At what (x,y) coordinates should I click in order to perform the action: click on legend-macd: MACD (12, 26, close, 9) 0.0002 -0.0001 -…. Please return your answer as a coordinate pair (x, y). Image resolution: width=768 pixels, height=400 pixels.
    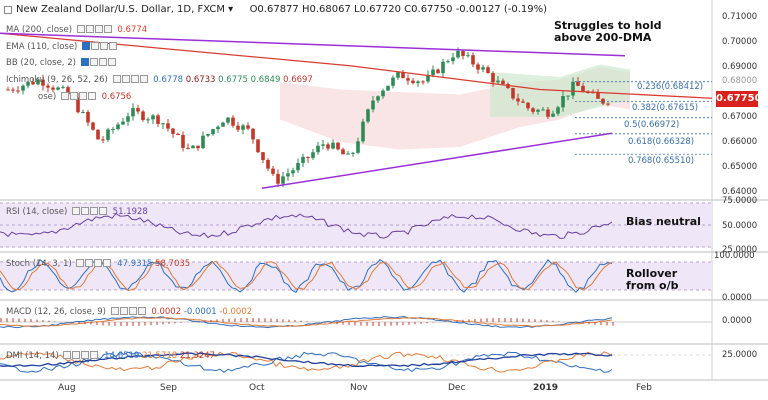
    Looking at the image, I should click on (129, 312).